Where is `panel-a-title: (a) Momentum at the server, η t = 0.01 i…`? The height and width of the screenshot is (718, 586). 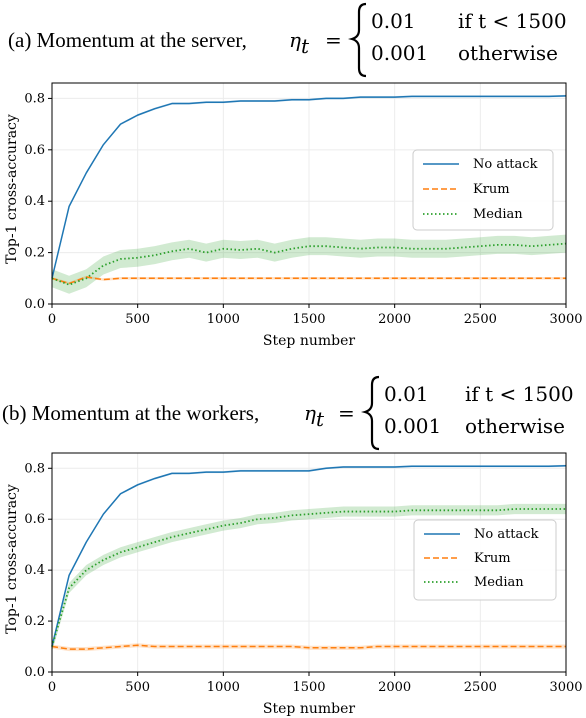
panel-a-title: (a) Momentum at the server, η t = 0.01 i… is located at coordinates (287, 40).